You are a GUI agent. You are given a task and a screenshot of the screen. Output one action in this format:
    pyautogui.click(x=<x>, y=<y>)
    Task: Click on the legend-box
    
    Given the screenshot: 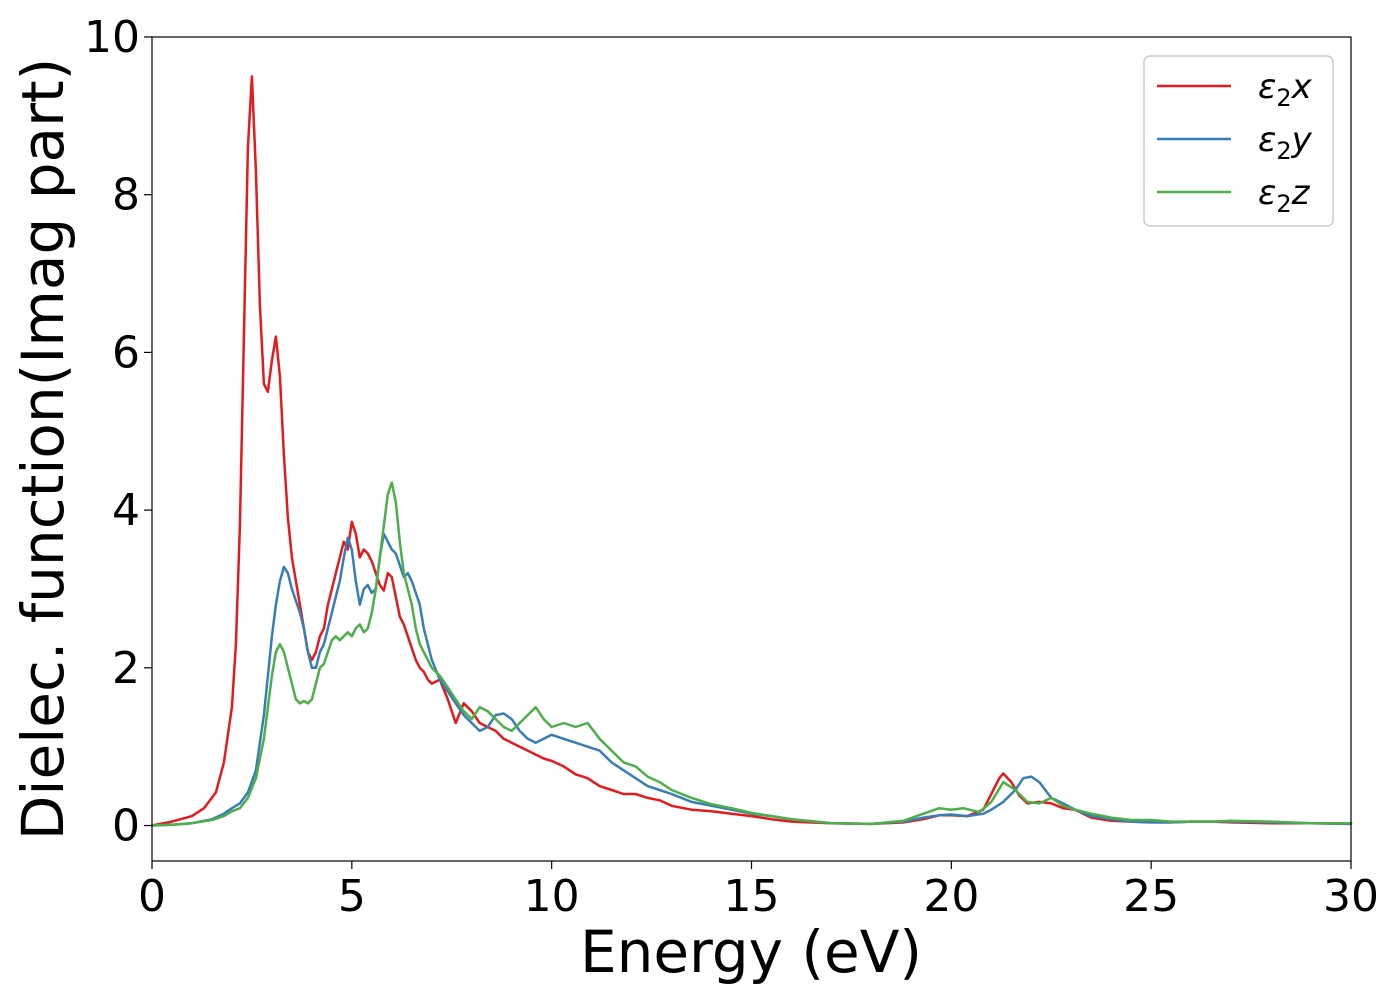 What is the action you would take?
    pyautogui.click(x=1238, y=141)
    